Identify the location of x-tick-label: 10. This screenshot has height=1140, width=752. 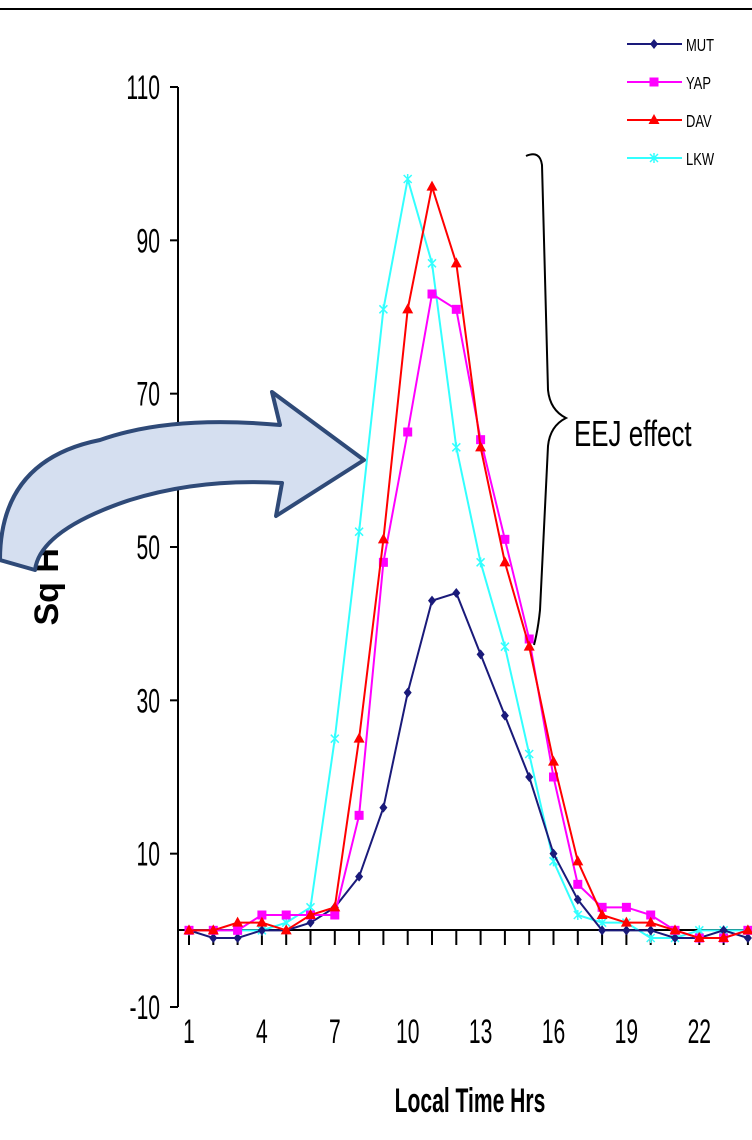
(407, 1031).